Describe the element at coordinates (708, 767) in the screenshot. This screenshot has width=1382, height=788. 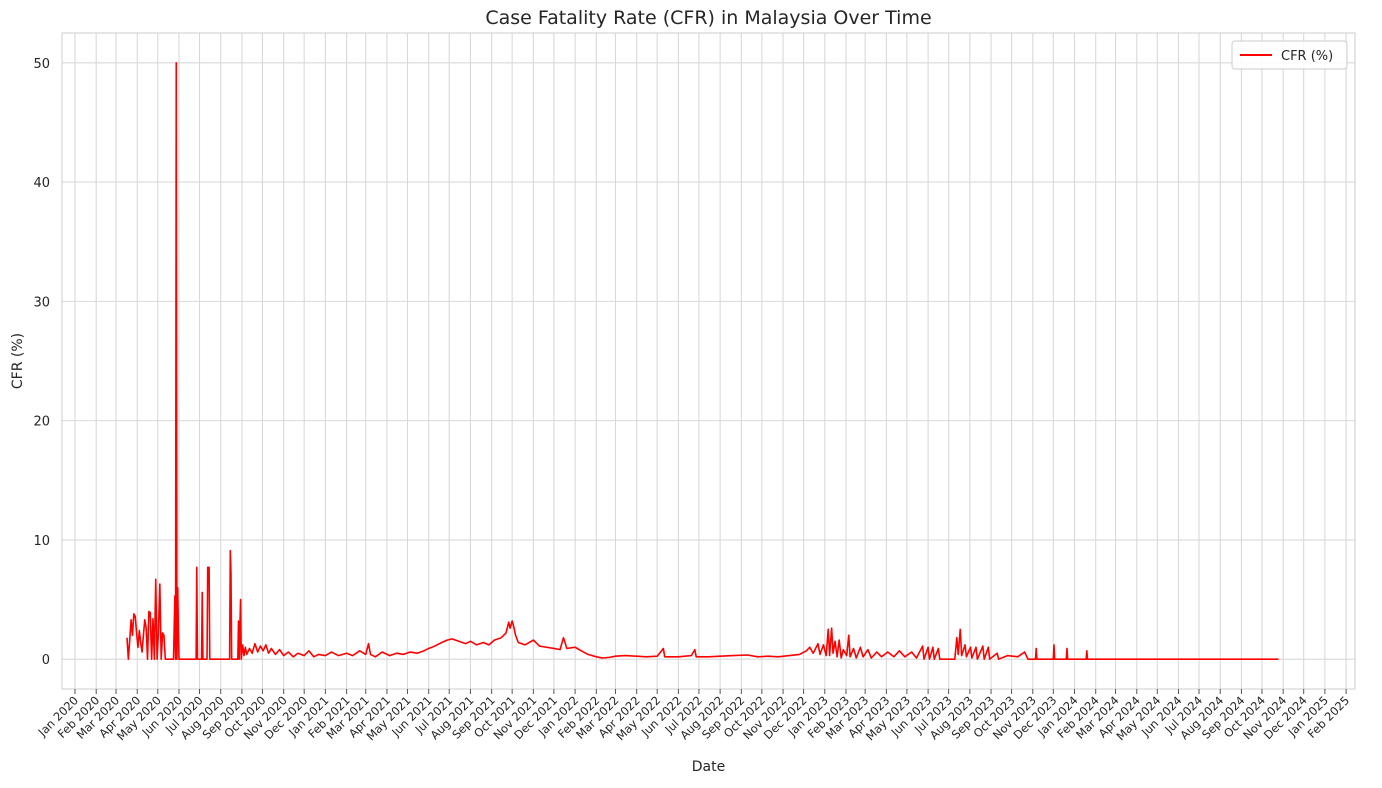
I see `x-axis-label: Date` at that location.